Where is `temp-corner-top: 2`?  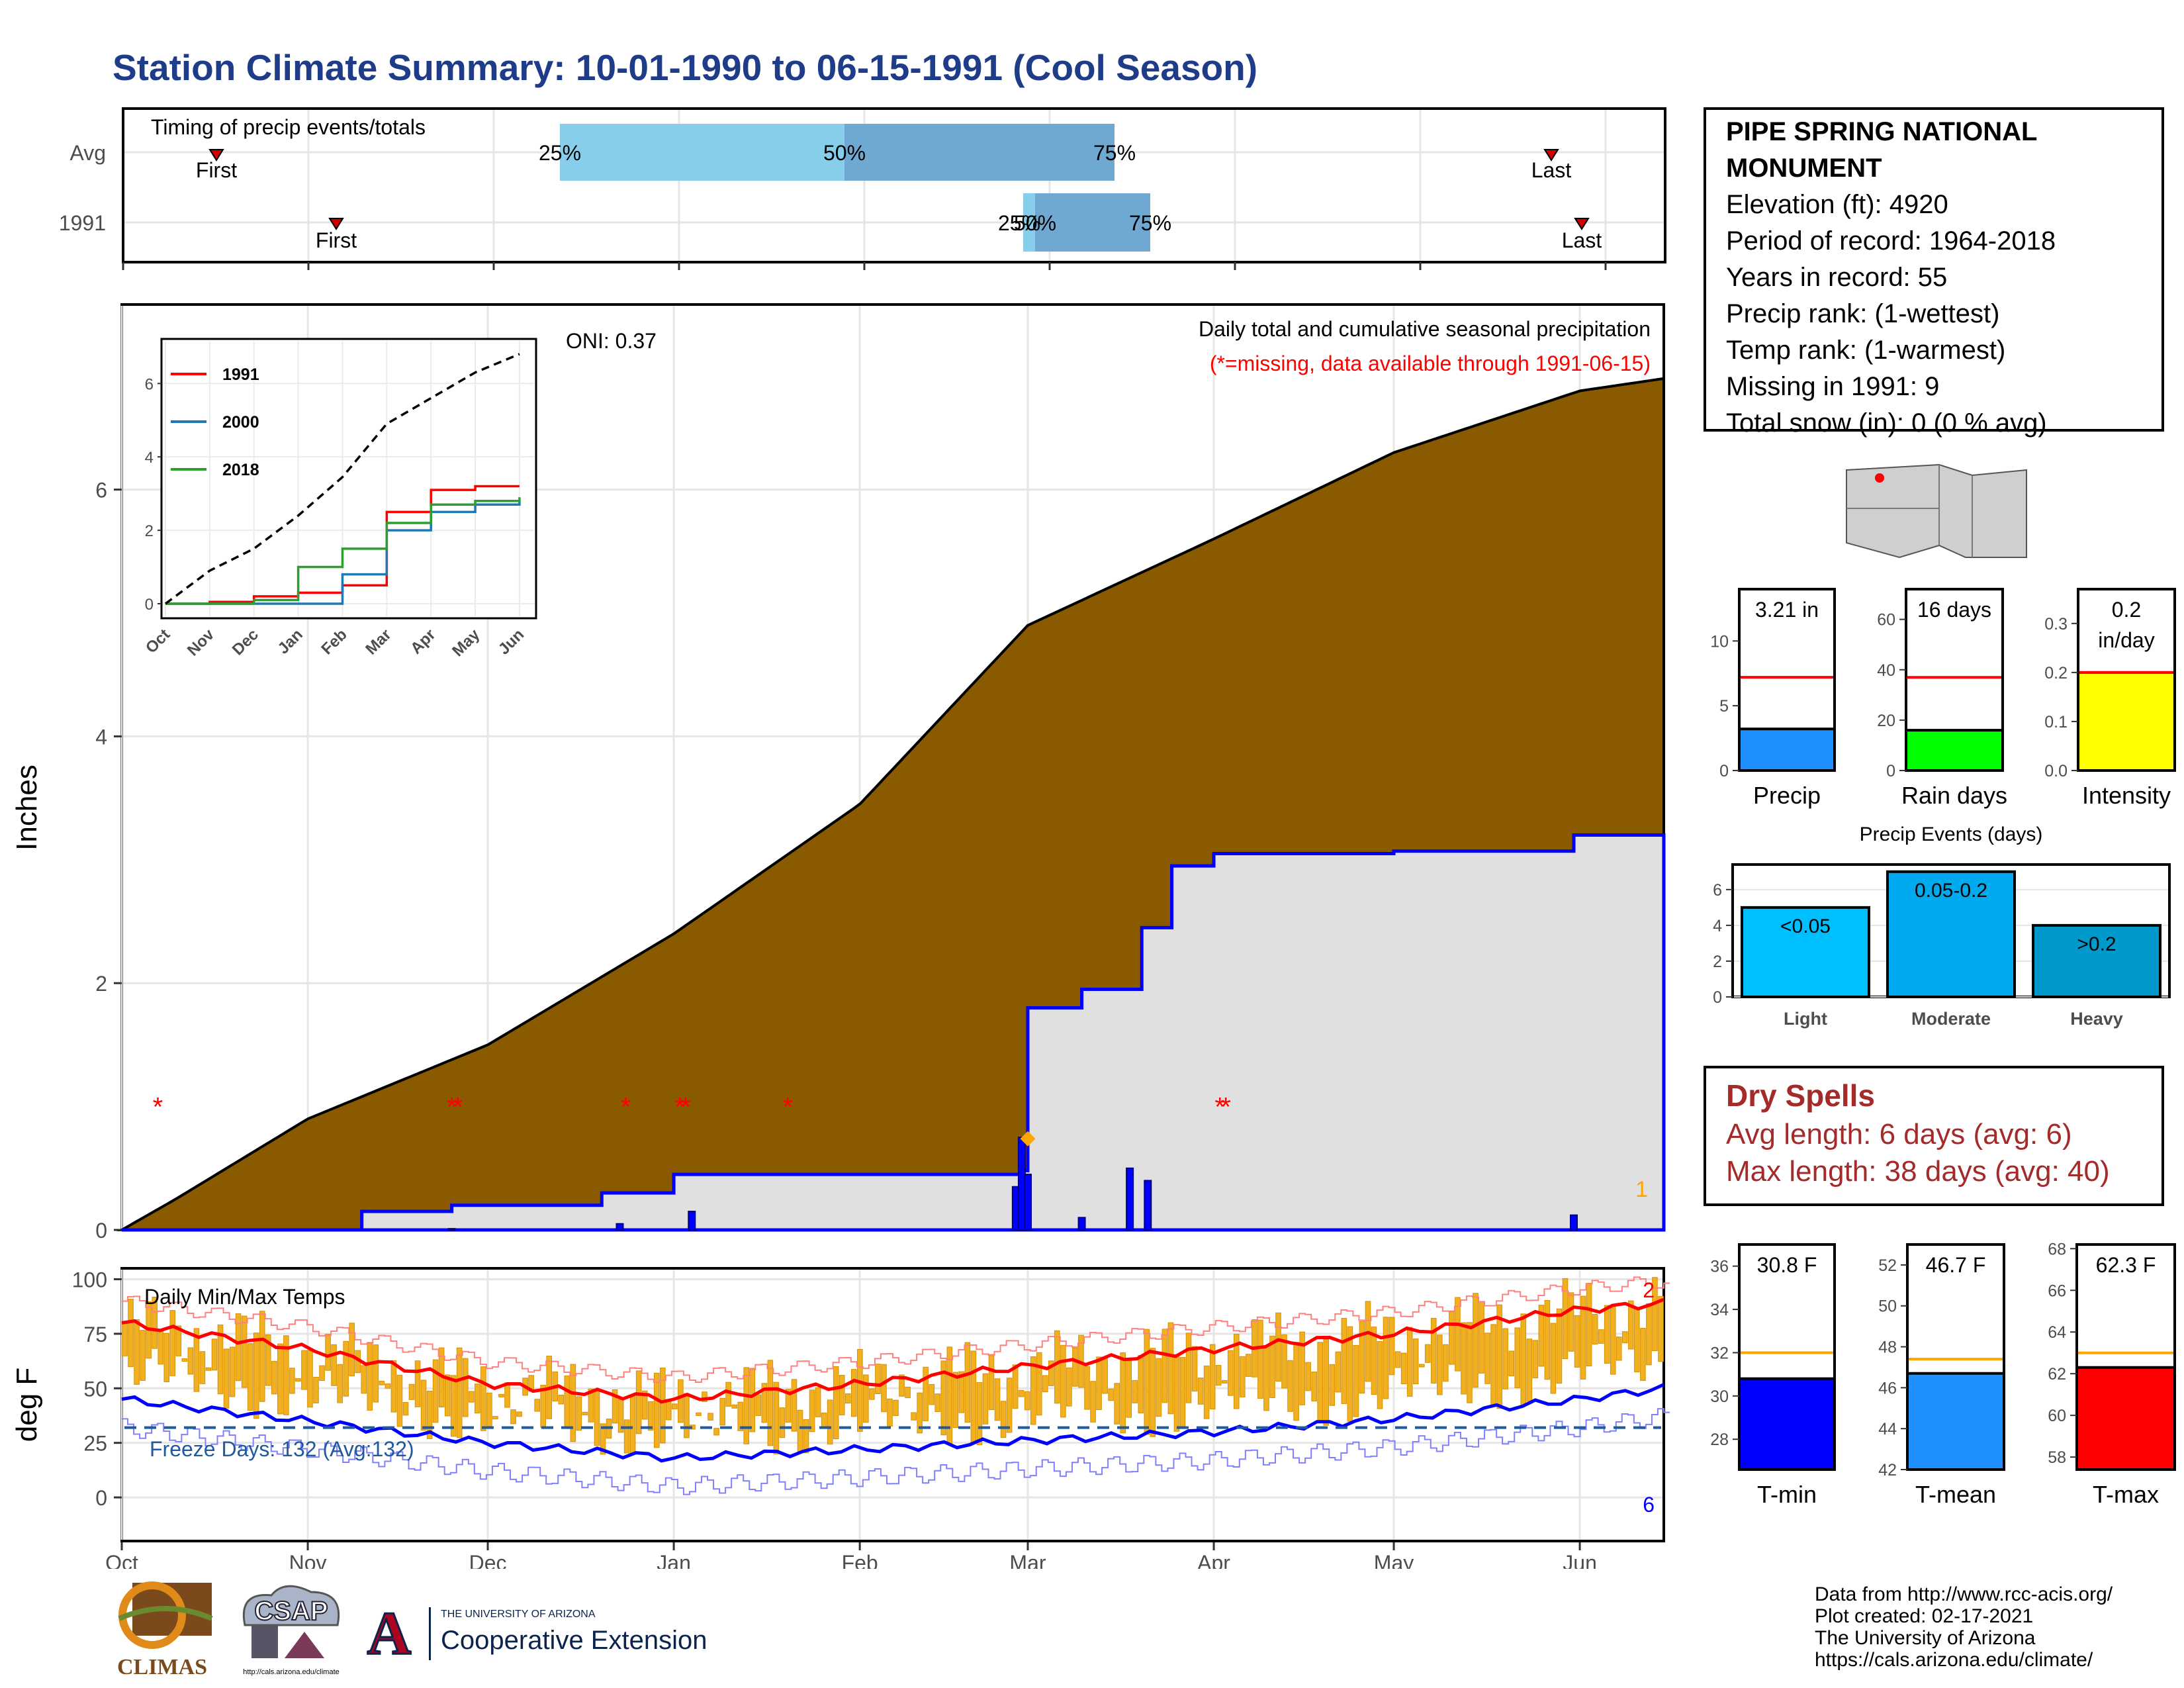 temp-corner-top: 2 is located at coordinates (1649, 1290).